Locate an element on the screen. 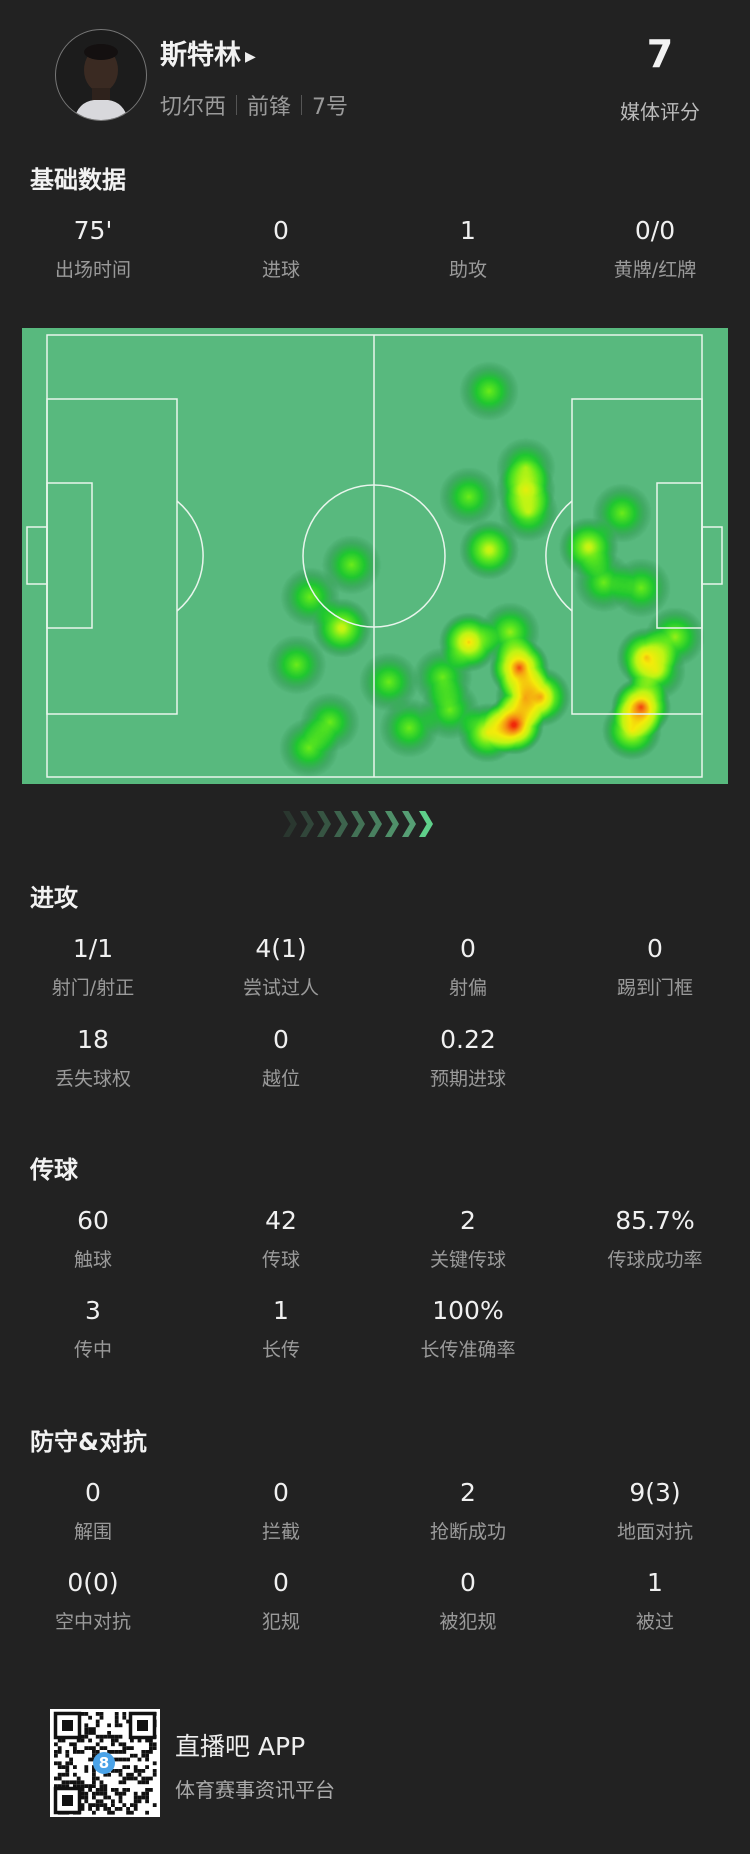  stat-value: 60 is located at coordinates (93, 1220).